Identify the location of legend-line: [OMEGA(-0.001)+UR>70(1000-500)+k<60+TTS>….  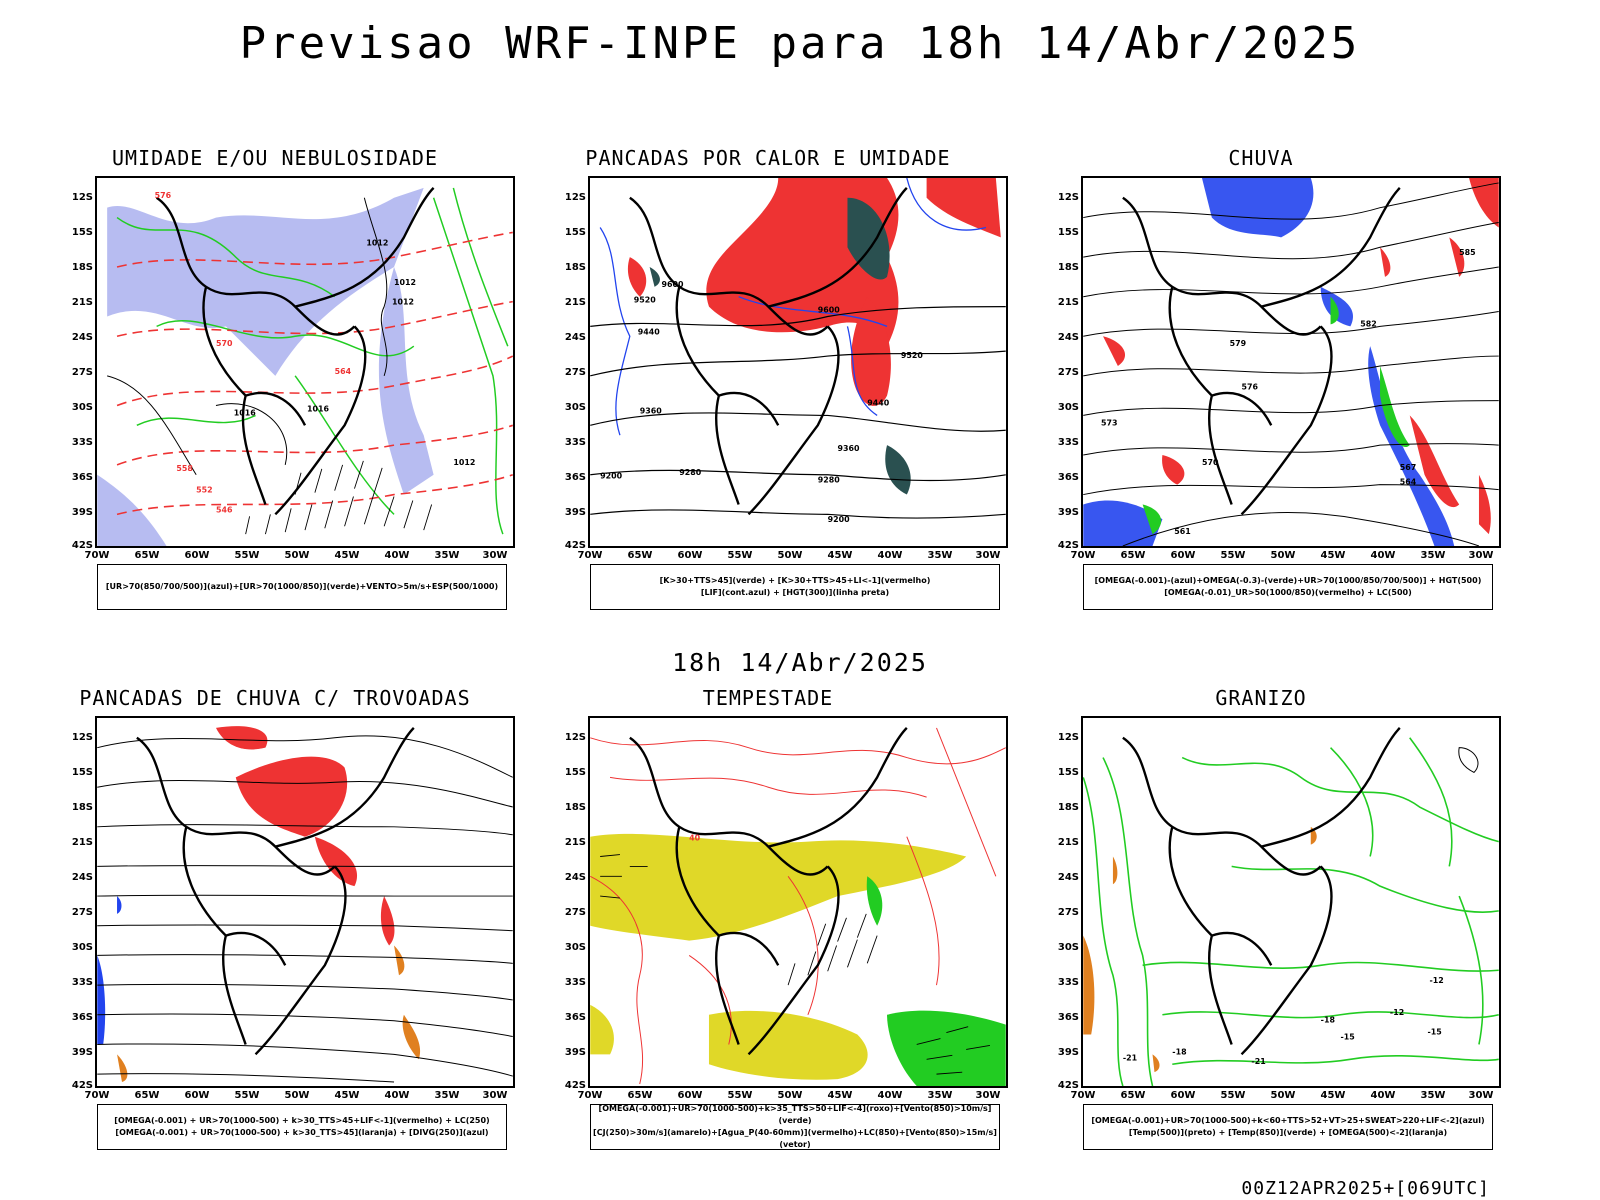
(1288, 1120).